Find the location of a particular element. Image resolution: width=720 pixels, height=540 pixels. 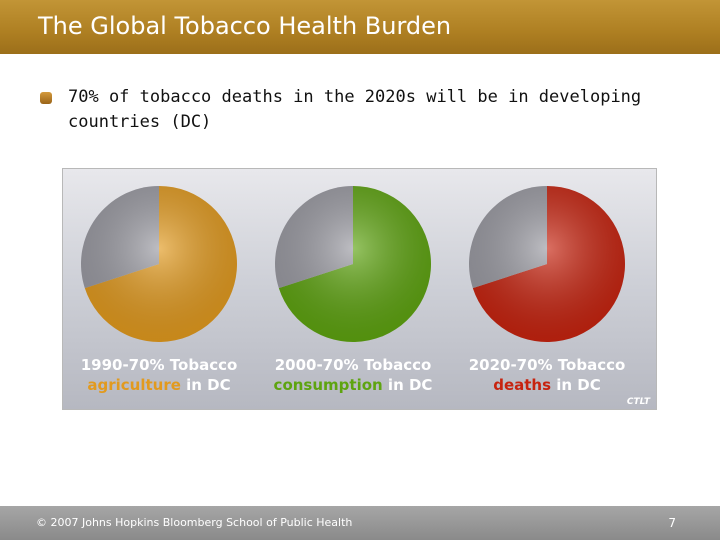

page-number: 7 is located at coordinates (672, 523).